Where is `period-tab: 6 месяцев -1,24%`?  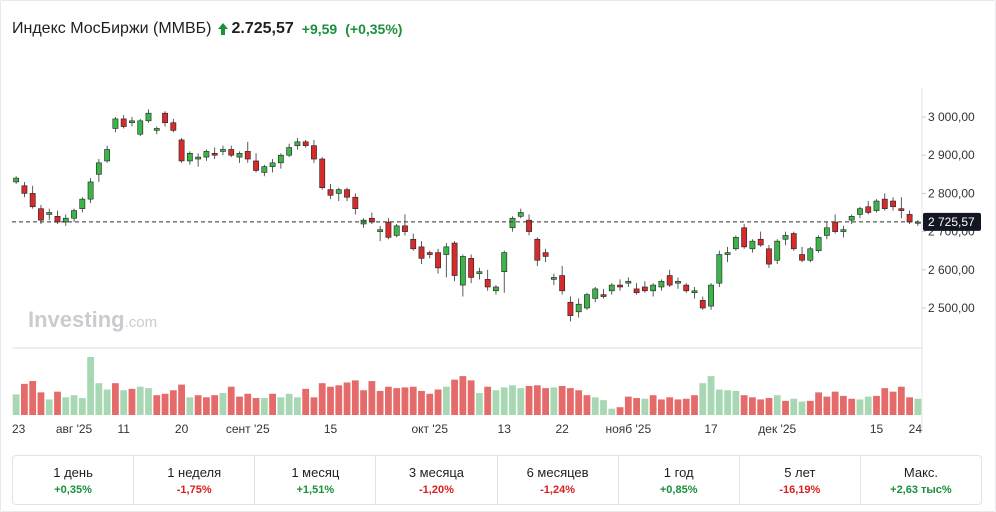 period-tab: 6 месяцев -1,24% is located at coordinates (558, 480).